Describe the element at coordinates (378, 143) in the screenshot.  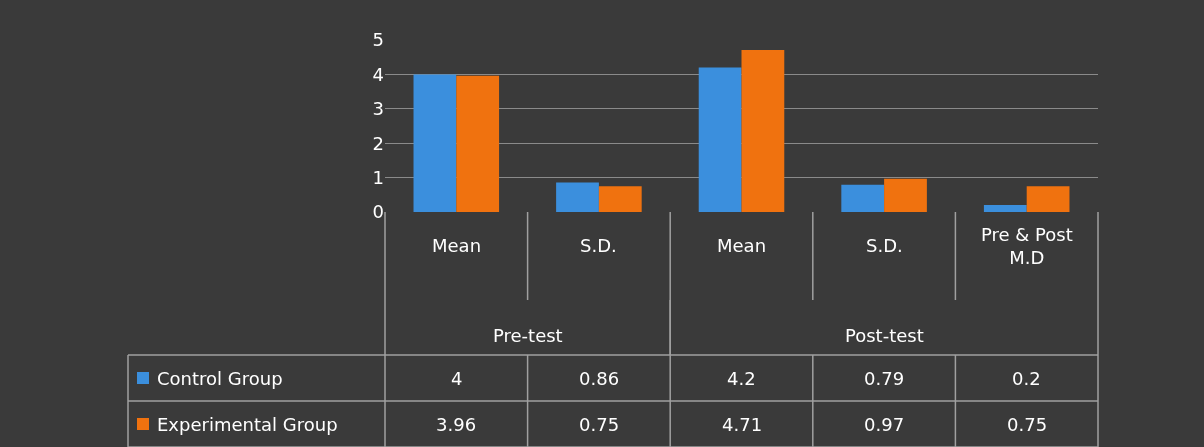
I see `y-tick-label: 2` at that location.